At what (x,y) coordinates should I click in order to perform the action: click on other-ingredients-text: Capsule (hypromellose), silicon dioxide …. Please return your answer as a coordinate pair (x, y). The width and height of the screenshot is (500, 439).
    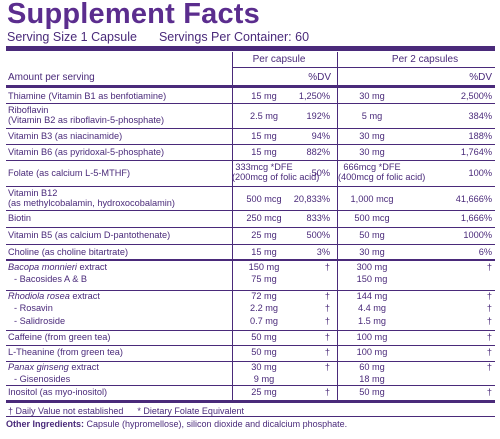
    Looking at the image, I should click on (216, 424).